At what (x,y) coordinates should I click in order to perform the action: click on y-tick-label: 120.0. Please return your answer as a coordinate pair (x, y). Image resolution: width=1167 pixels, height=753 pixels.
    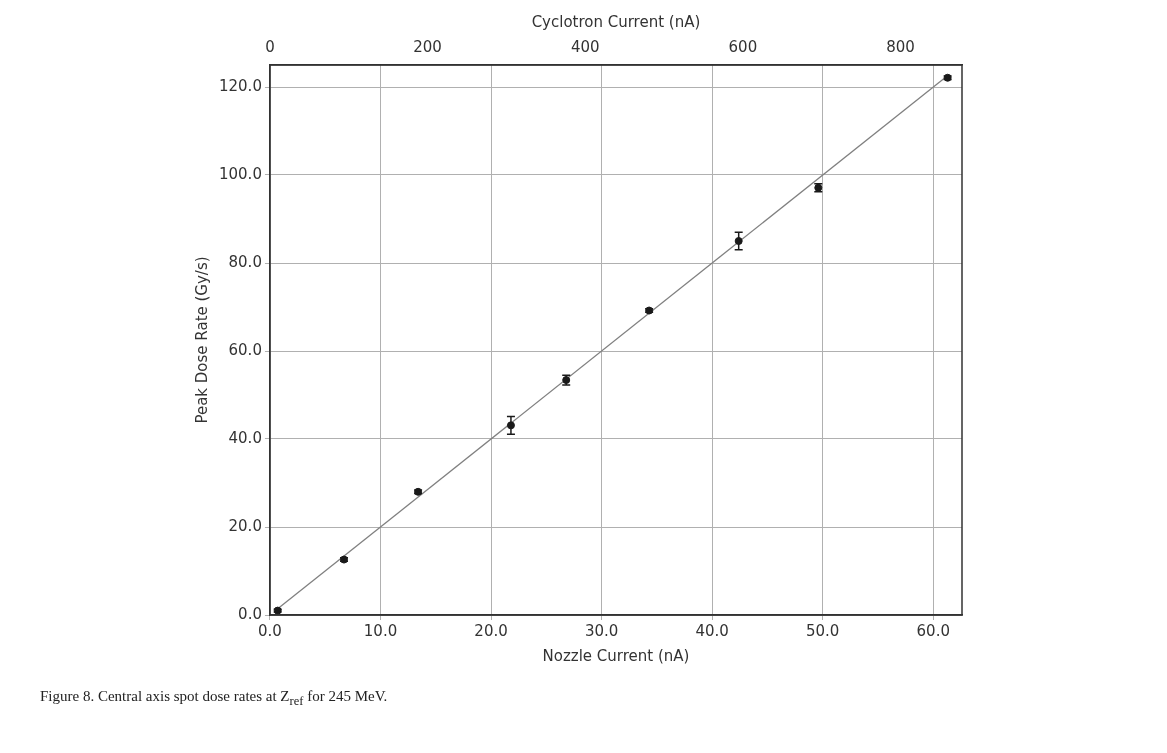
    Looking at the image, I should click on (240, 85).